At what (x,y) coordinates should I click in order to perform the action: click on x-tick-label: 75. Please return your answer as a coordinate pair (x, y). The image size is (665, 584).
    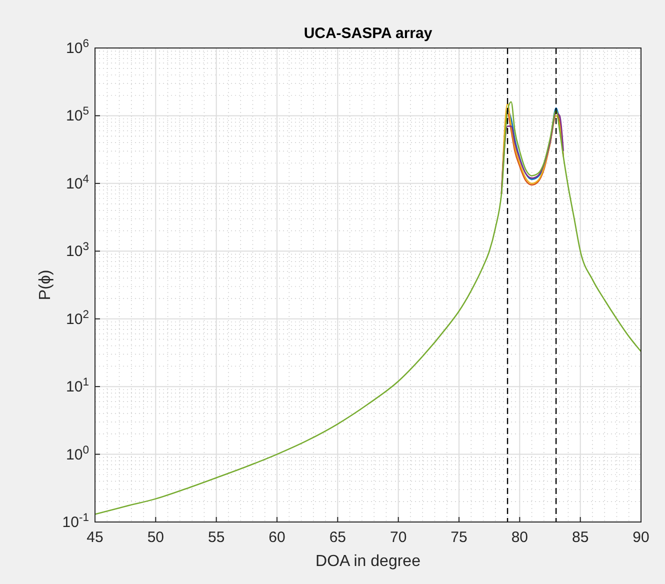
    Looking at the image, I should click on (459, 537).